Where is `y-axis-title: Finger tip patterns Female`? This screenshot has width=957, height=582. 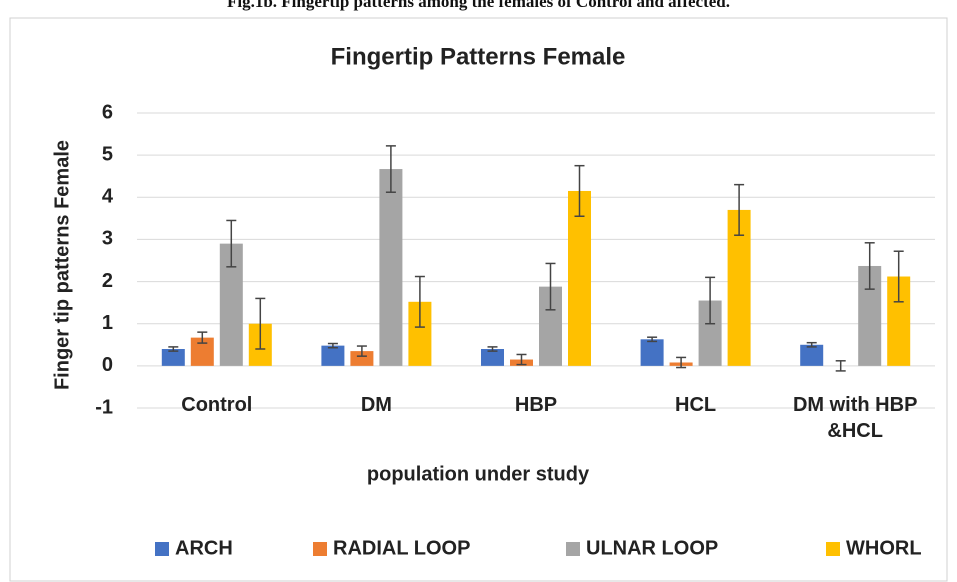 y-axis-title: Finger tip patterns Female is located at coordinates (62, 265).